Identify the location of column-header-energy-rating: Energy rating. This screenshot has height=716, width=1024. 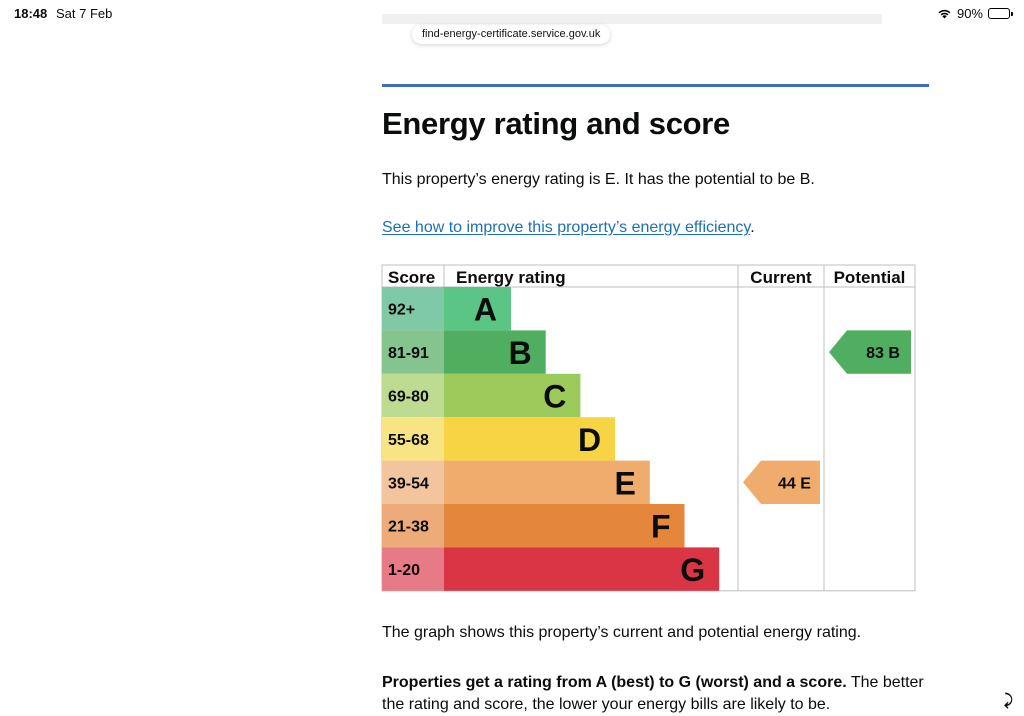
(511, 277).